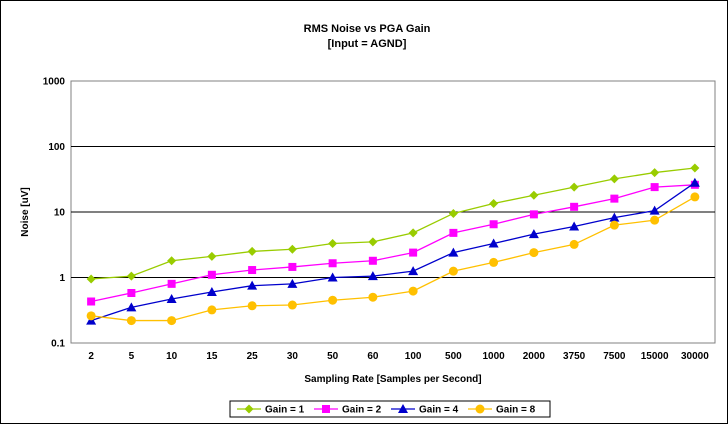 The height and width of the screenshot is (428, 728). I want to click on x-tick-label: 2000, so click(534, 356).